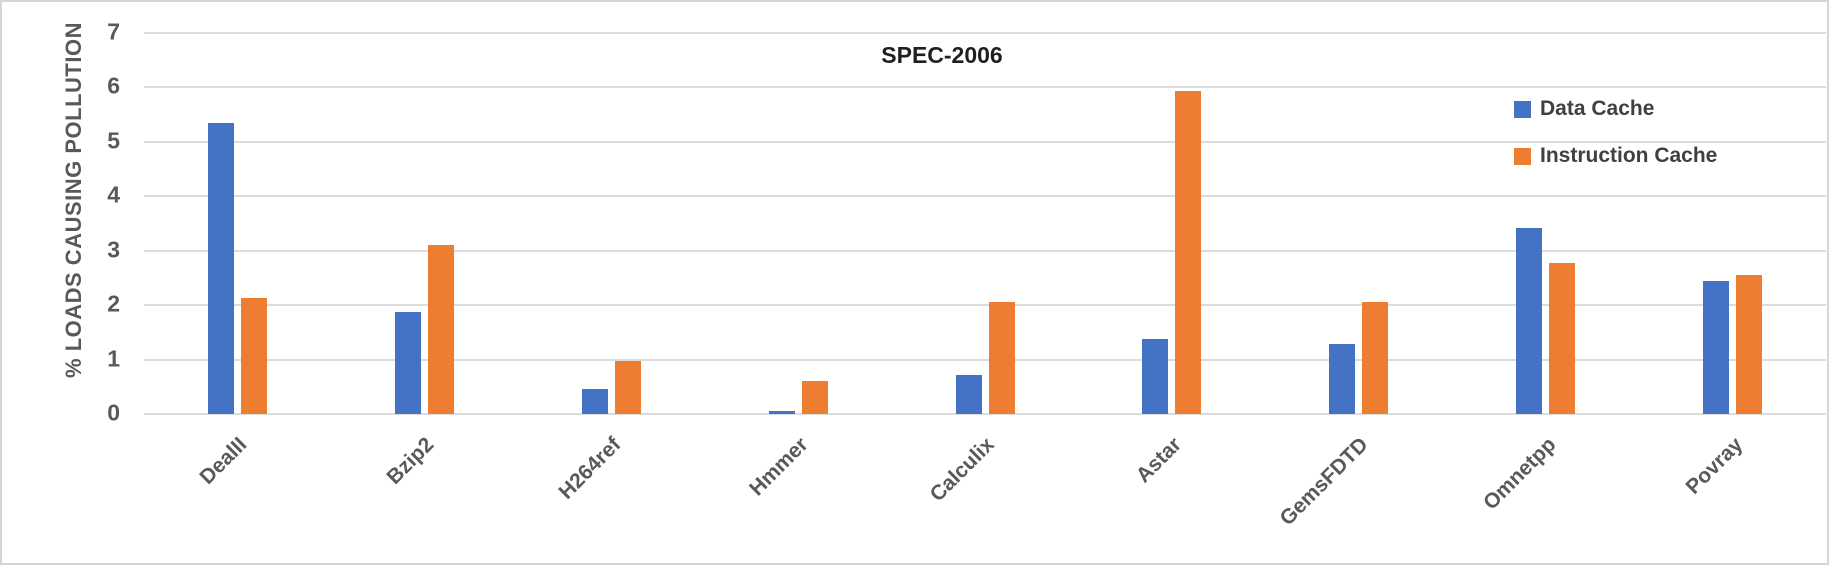 This screenshot has width=1829, height=565. I want to click on y-axis-tick-label: 6, so click(113, 85).